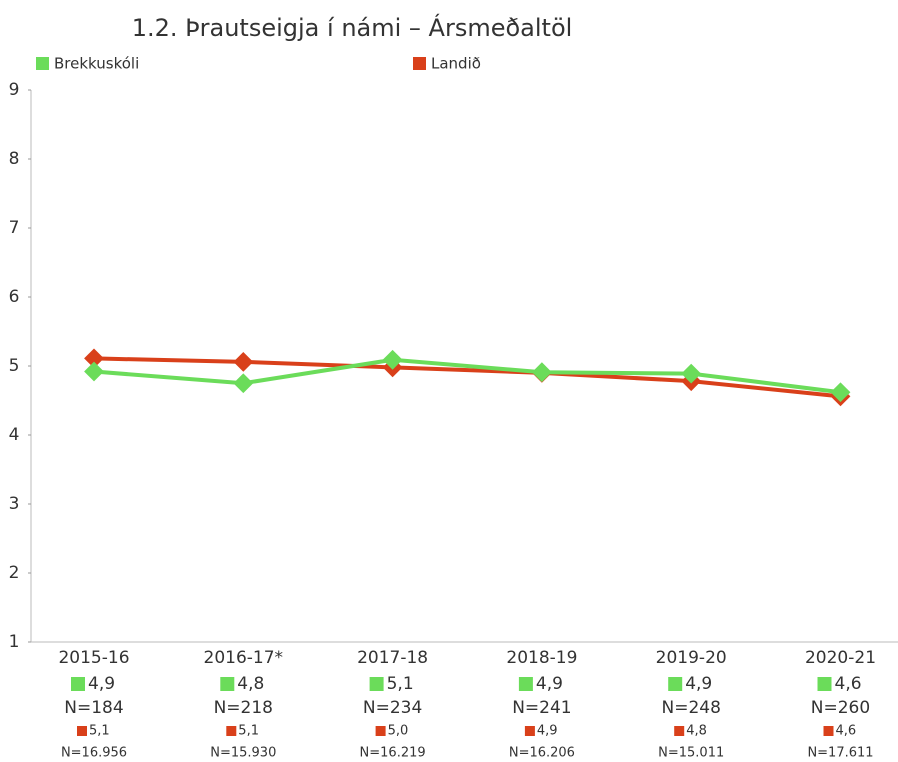 Image resolution: width=898 pixels, height=762 pixels. I want to click on count-label: N=16.956, so click(94, 753).